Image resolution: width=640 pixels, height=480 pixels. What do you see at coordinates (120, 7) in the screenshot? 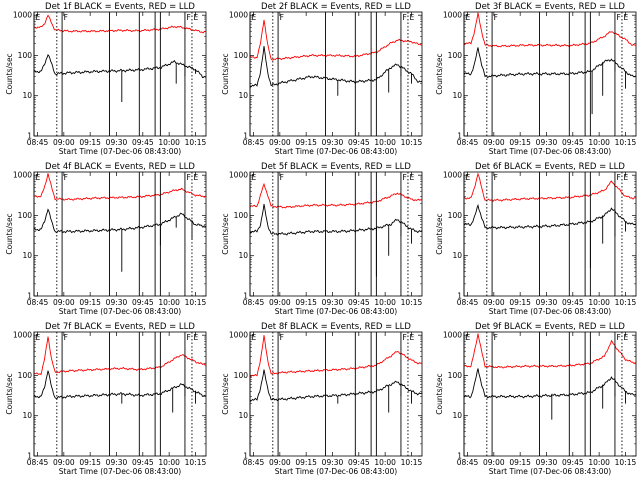
I see `panel-title: Det 1f BLACK = Events, RED = LLD` at bounding box center [120, 7].